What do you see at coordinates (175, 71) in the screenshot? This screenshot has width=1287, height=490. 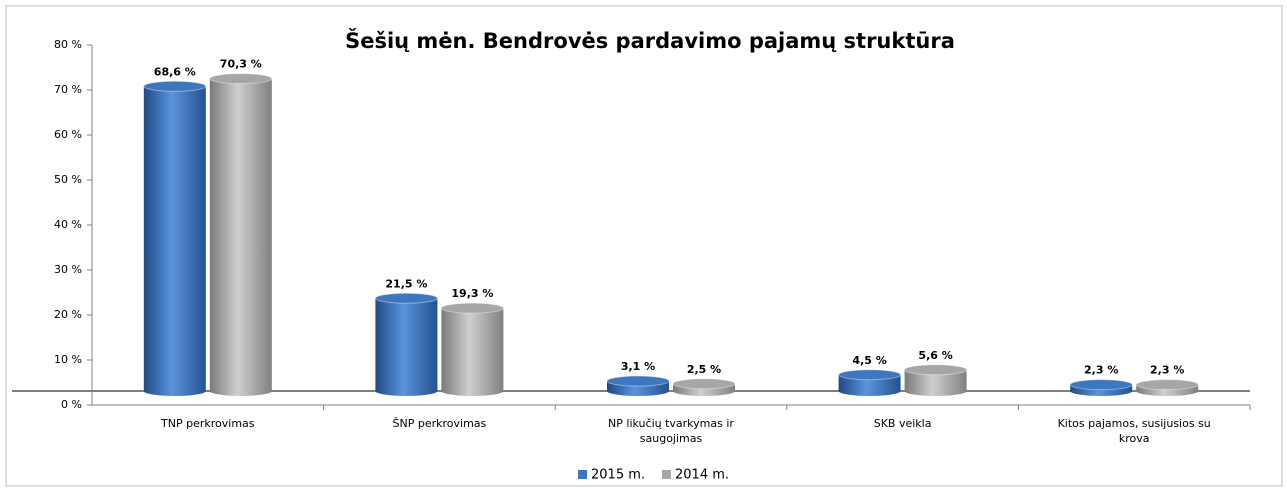 I see `value-label: 68,6 %` at bounding box center [175, 71].